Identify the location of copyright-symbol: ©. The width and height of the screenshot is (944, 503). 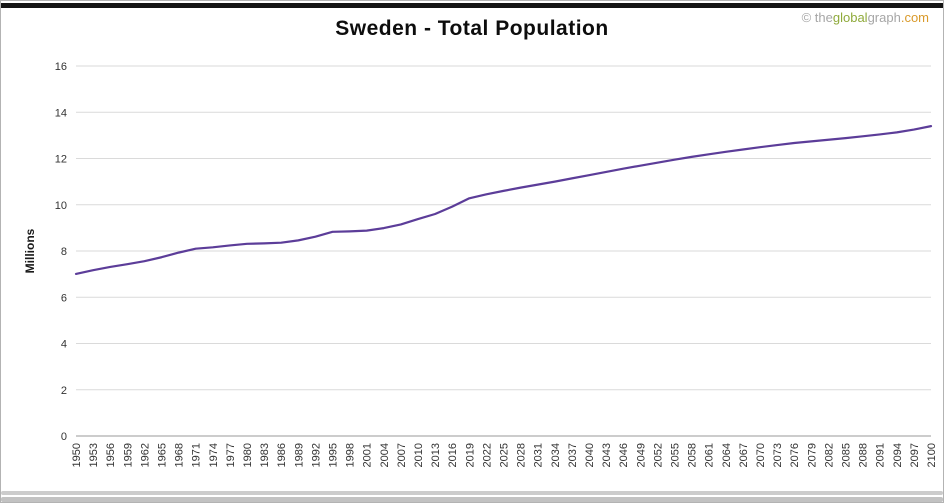
(808, 17).